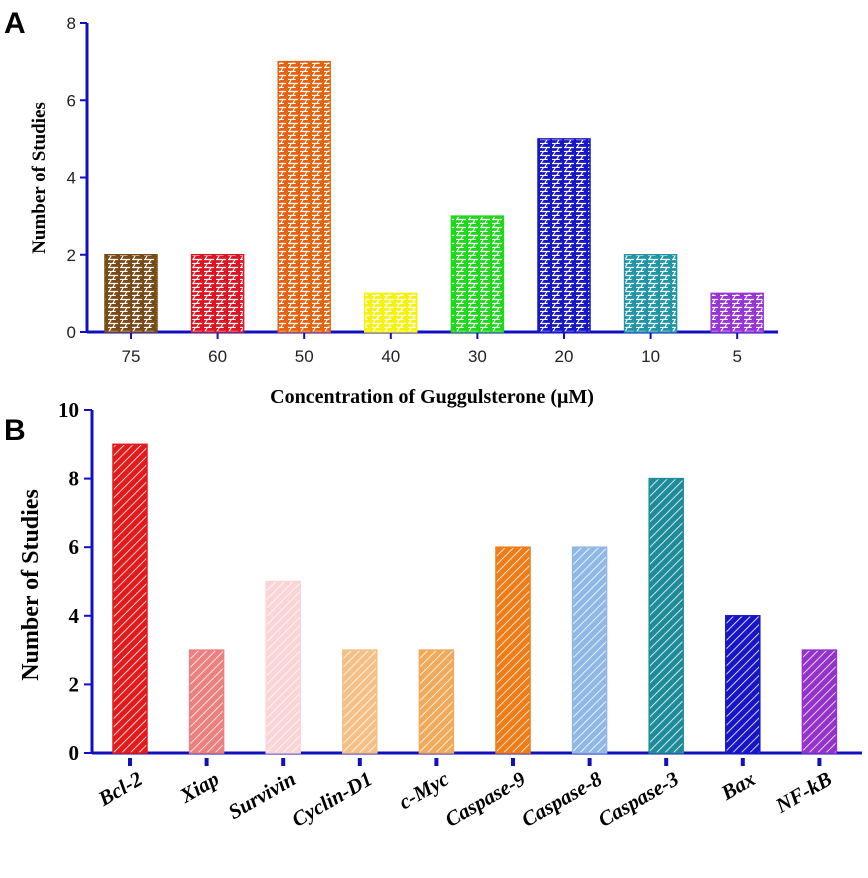 Image resolution: width=868 pixels, height=878 pixels. I want to click on panel-b-category-label: Caspase-8, so click(561, 798).